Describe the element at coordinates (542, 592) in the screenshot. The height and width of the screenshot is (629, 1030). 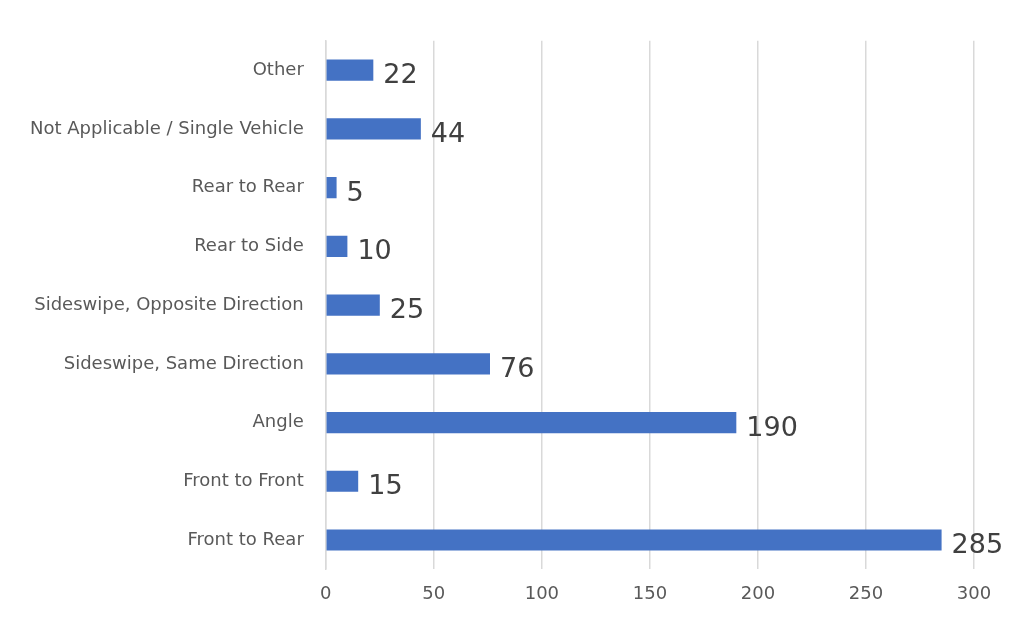
I see `x-tick-label: 100` at that location.